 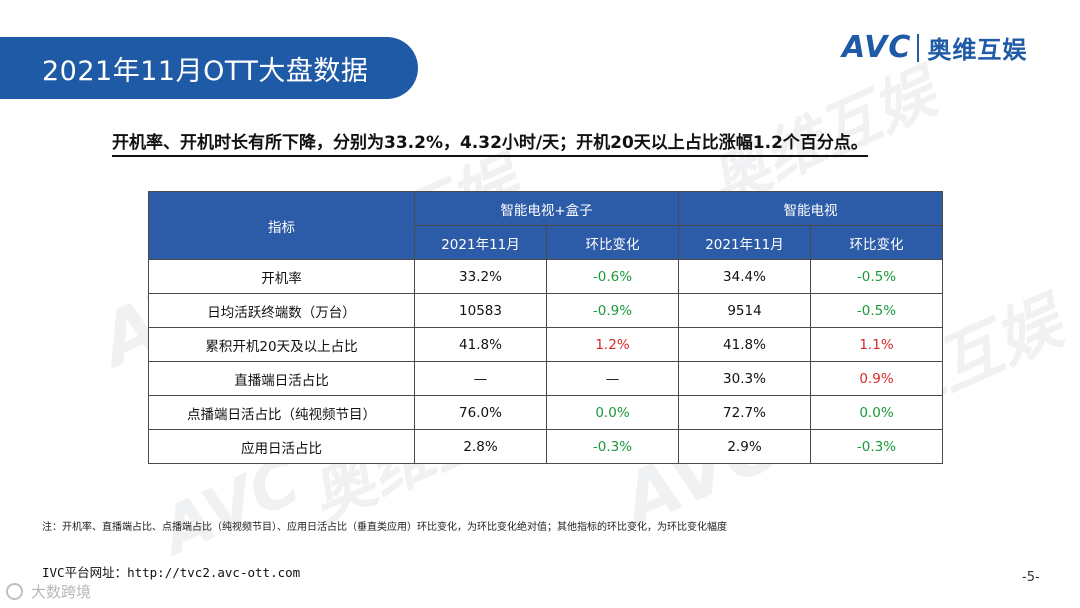 I want to click on row-indicator: 直播端日活占比, so click(x=281, y=378).